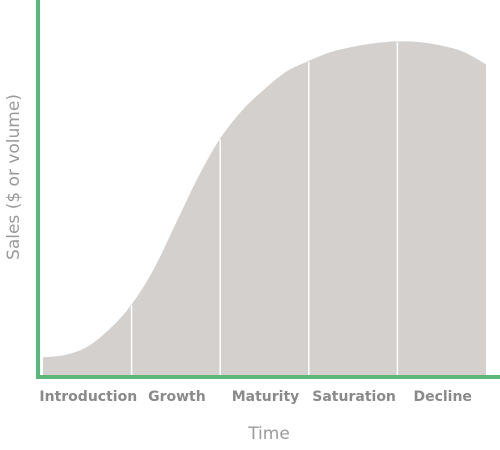 This screenshot has width=500, height=450. What do you see at coordinates (266, 397) in the screenshot?
I see `stage-label-maturity: Maturity` at bounding box center [266, 397].